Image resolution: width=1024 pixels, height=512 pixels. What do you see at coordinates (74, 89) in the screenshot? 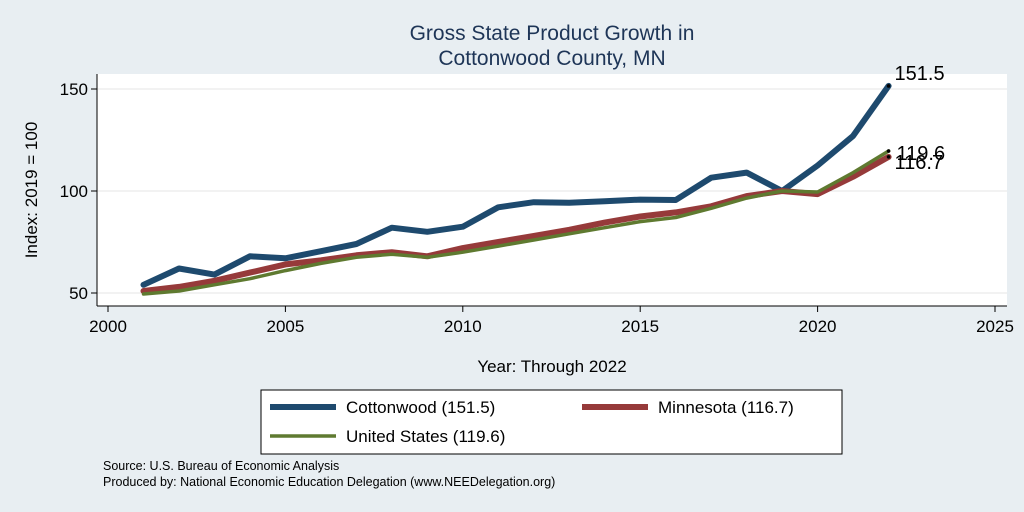
I see `y-tick-label-150: 150` at bounding box center [74, 89].